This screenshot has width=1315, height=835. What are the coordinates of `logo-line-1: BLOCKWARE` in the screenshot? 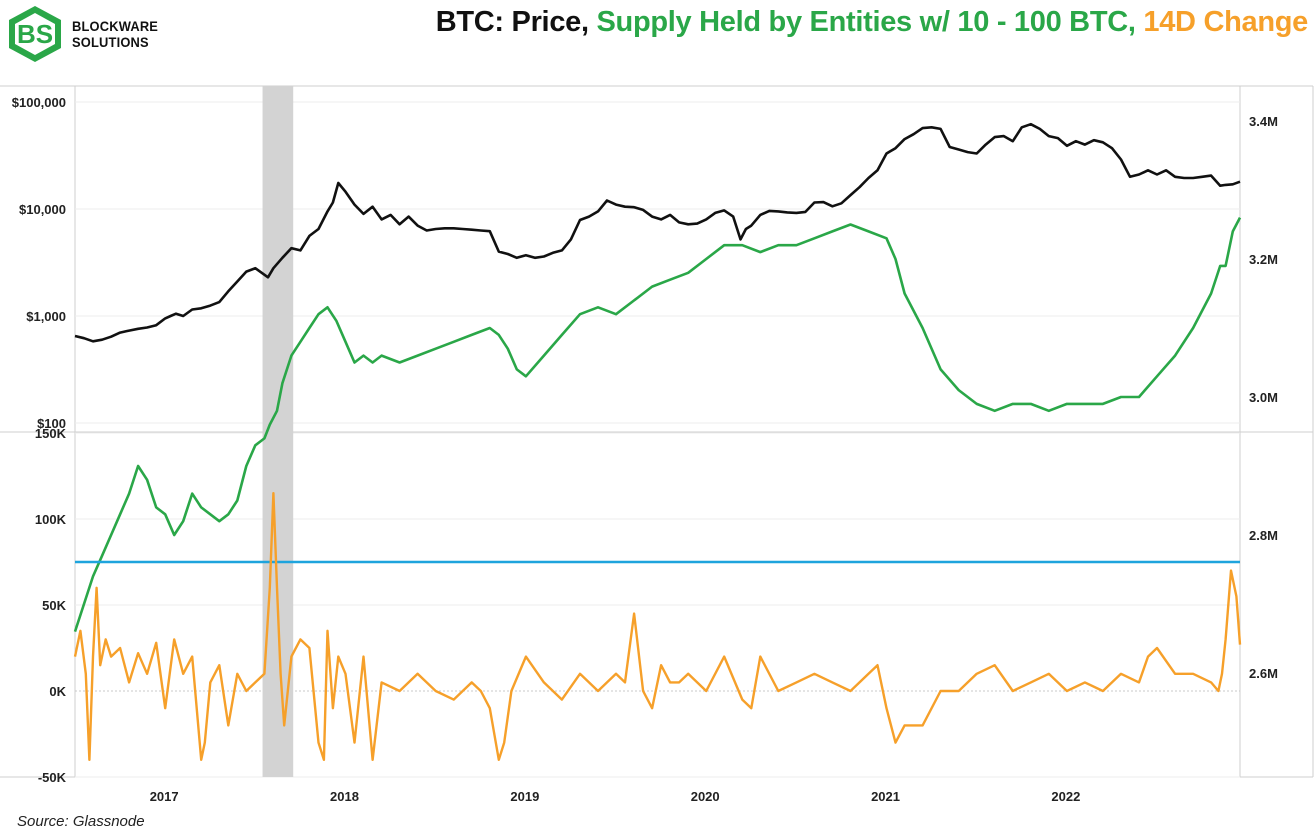 It's located at (115, 26).